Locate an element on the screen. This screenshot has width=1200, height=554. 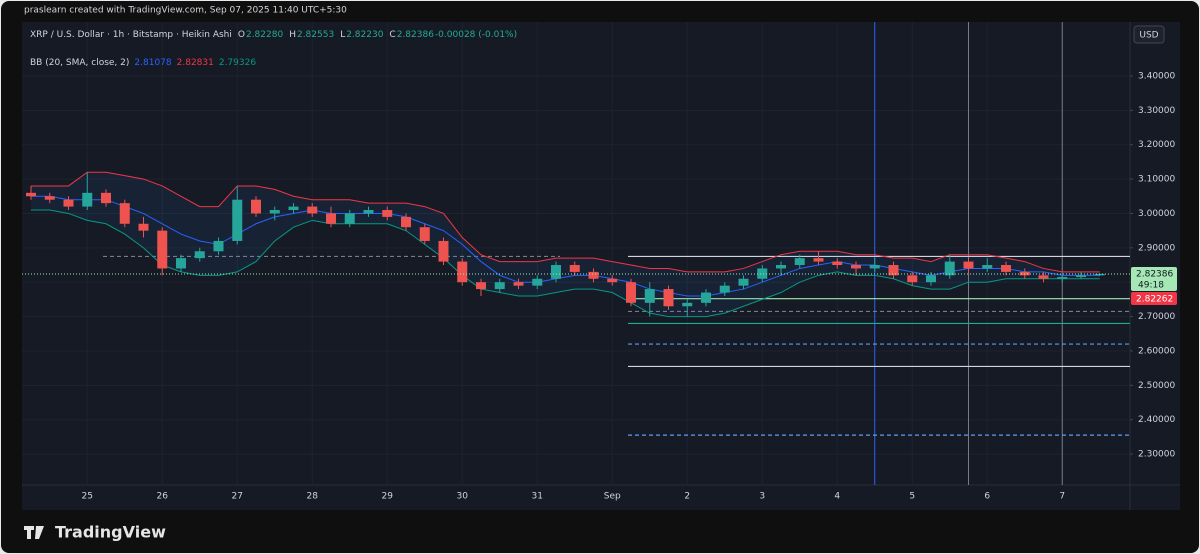
y-tick-label: 2.90000 is located at coordinates (1156, 248).